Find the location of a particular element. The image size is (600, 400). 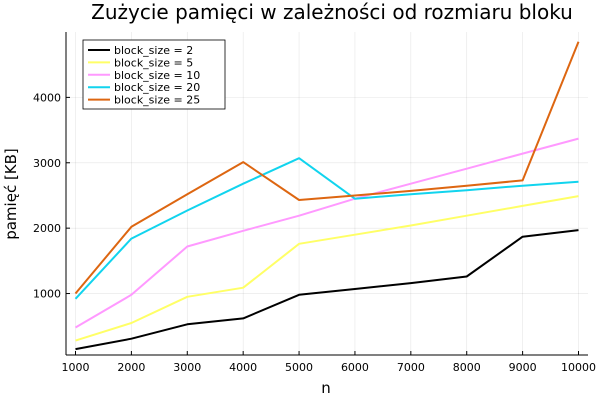

x-tick-label: 3000 is located at coordinates (187, 367).